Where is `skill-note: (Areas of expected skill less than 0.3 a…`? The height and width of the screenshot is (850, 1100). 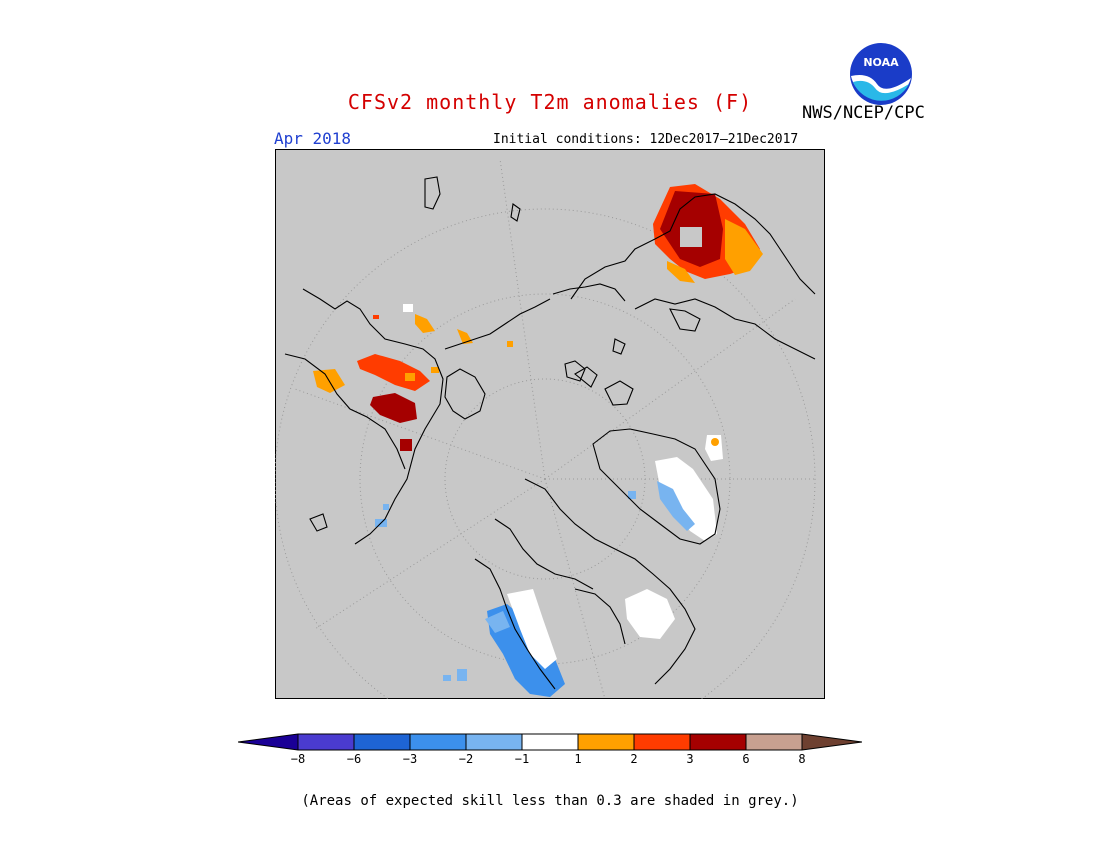 skill-note: (Areas of expected skill less than 0.3 a… is located at coordinates (550, 801).